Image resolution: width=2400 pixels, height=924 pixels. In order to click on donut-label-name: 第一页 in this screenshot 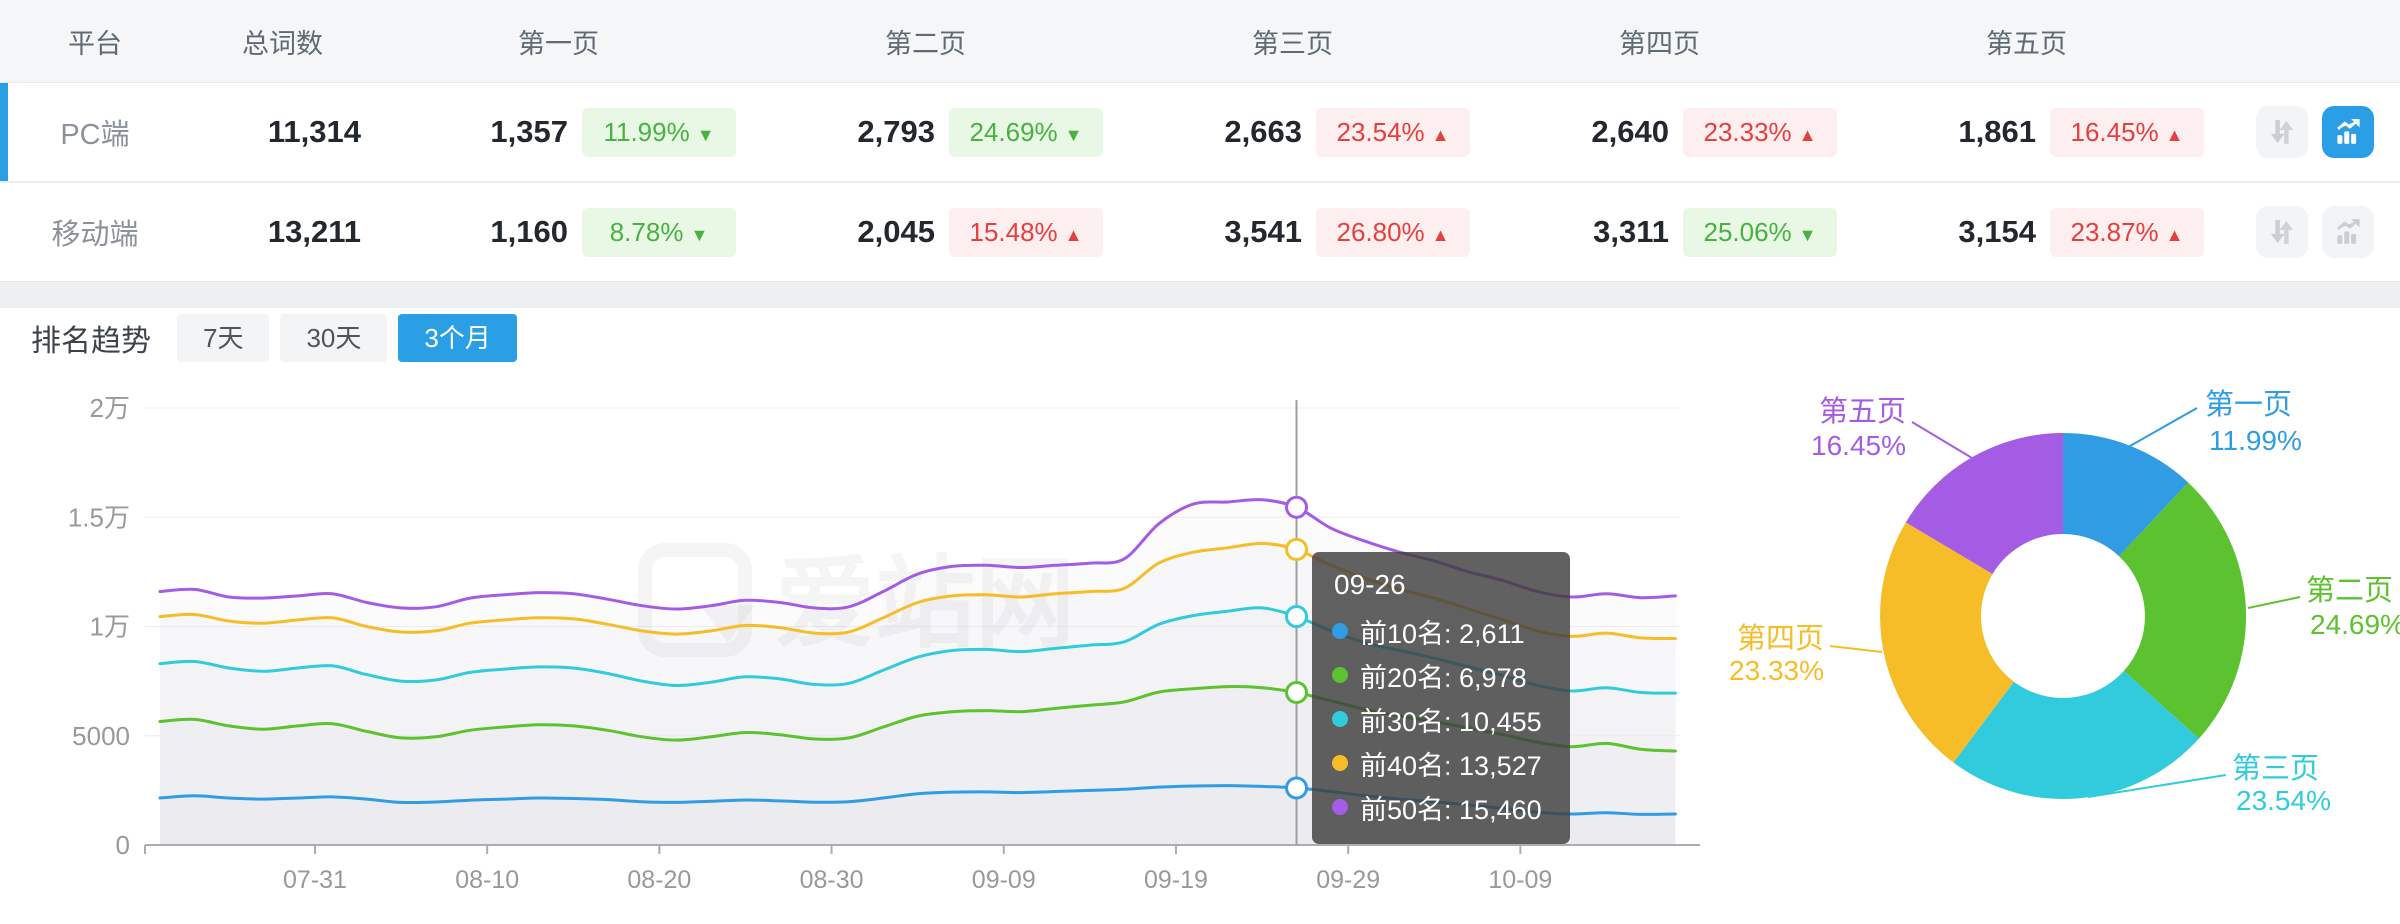, I will do `click(2248, 404)`.